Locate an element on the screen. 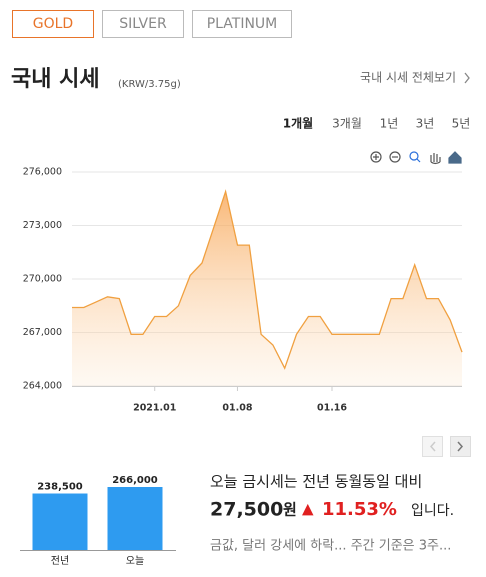 The width and height of the screenshot is (486, 577). tab-gold is located at coordinates (53, 24).